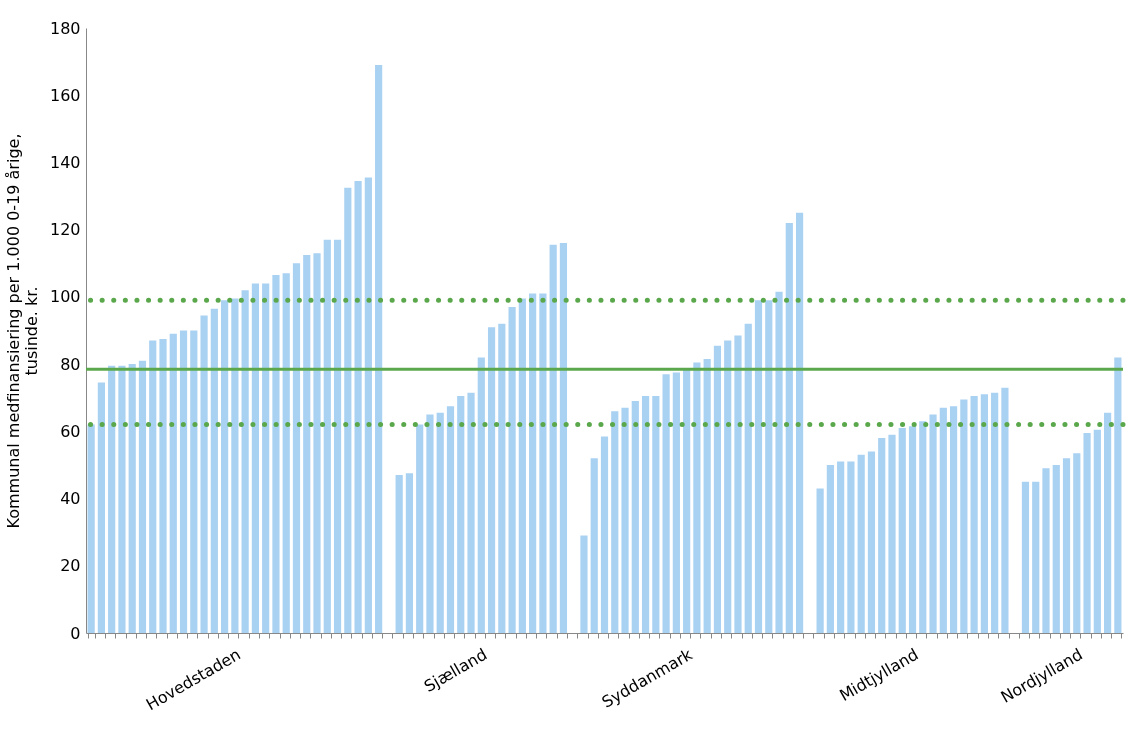 The height and width of the screenshot is (731, 1133). I want to click on y-tick-label: 60, so click(70, 431).